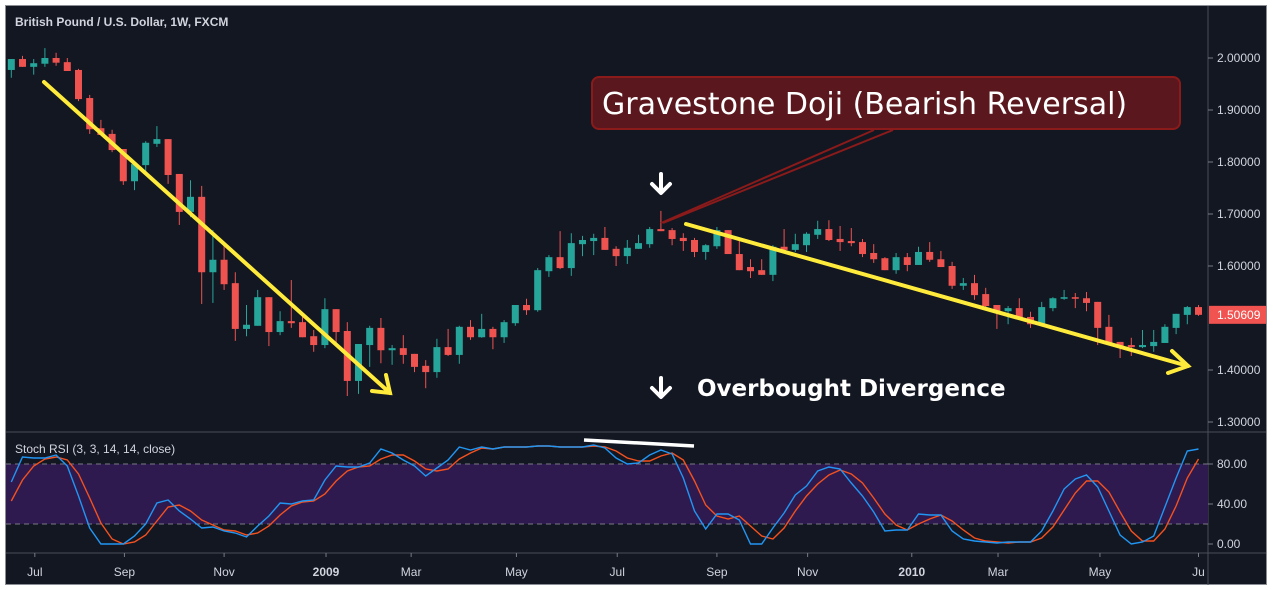 The image size is (1273, 590). What do you see at coordinates (864, 104) in the screenshot?
I see `callout-text: Gravestone Doji (Bearish Reversal)` at bounding box center [864, 104].